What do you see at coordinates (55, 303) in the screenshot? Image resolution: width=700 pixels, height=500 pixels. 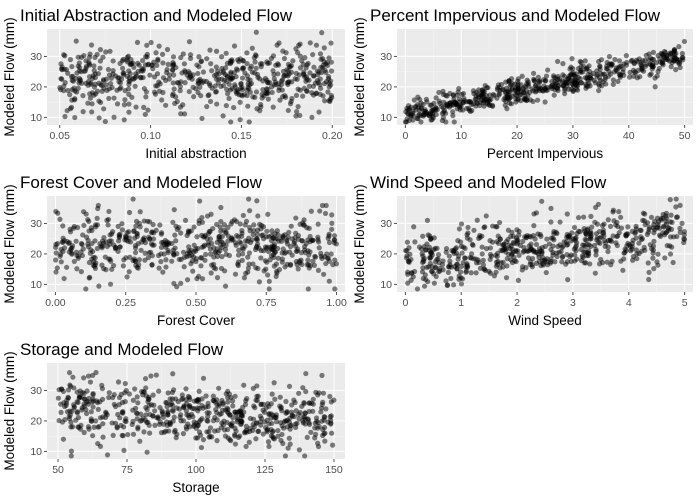 I see `x-tick-label: 0.00` at bounding box center [55, 303].